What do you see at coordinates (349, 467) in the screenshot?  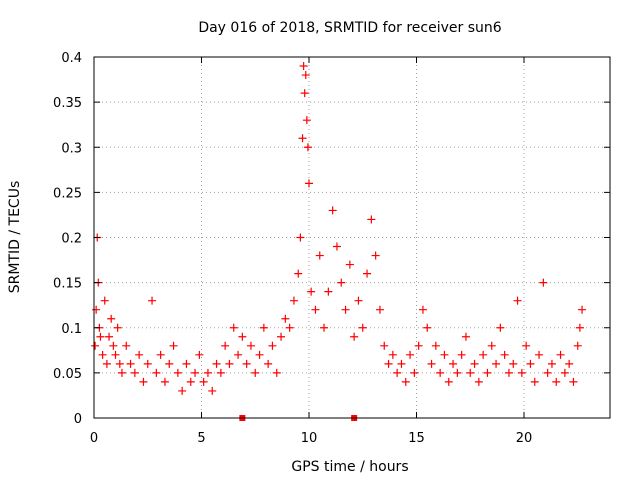 I see `x-axis-label: GPS time / hours` at bounding box center [349, 467].